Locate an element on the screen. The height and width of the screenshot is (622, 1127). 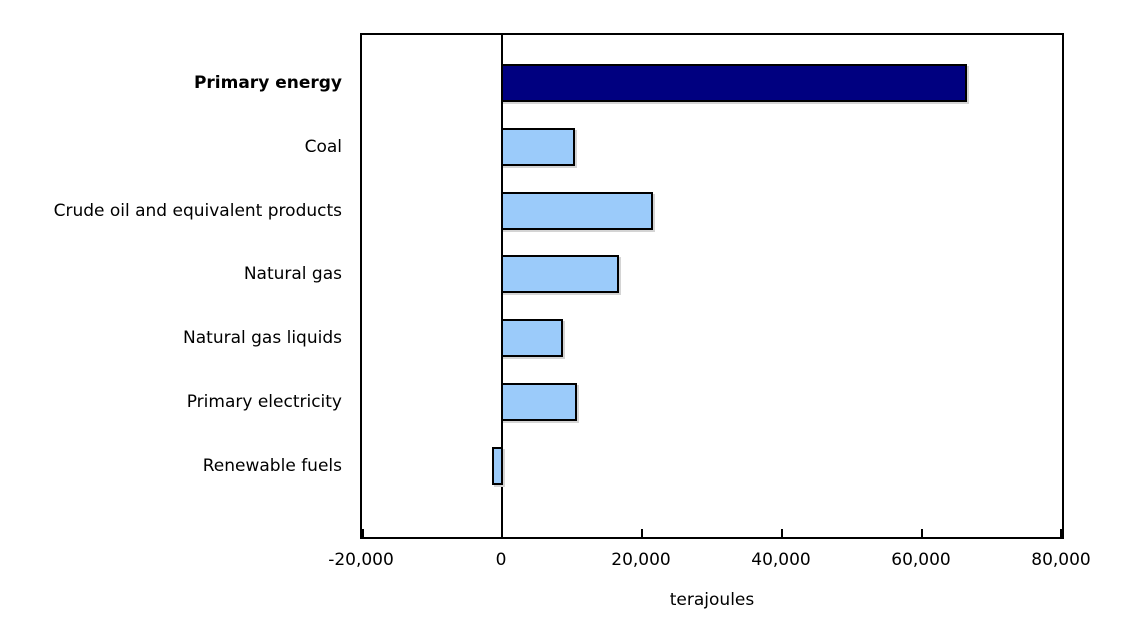
category-label-natural-gas-liquids: Natural gas liquids is located at coordinates (262, 338).